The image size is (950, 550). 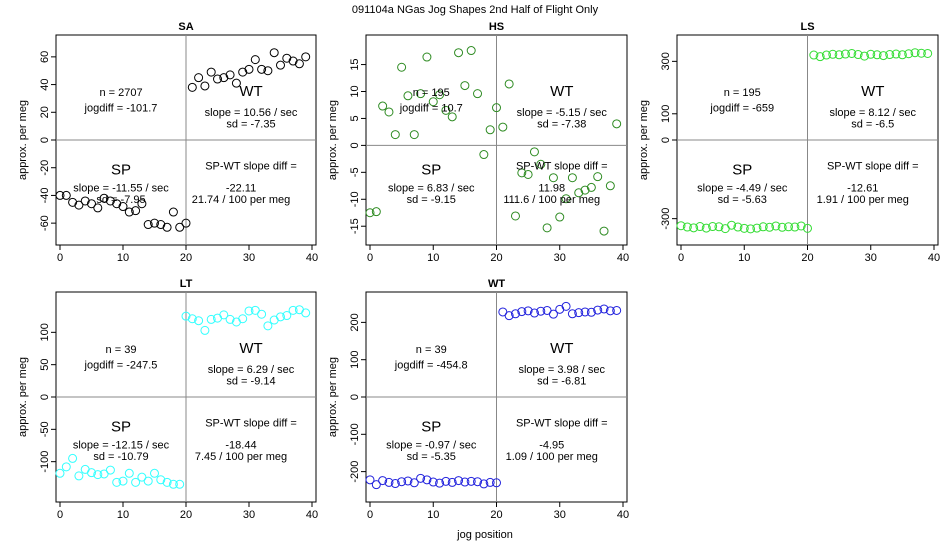 What do you see at coordinates (484, 535) in the screenshot?
I see `figure-x-axis-label: jog position` at bounding box center [484, 535].